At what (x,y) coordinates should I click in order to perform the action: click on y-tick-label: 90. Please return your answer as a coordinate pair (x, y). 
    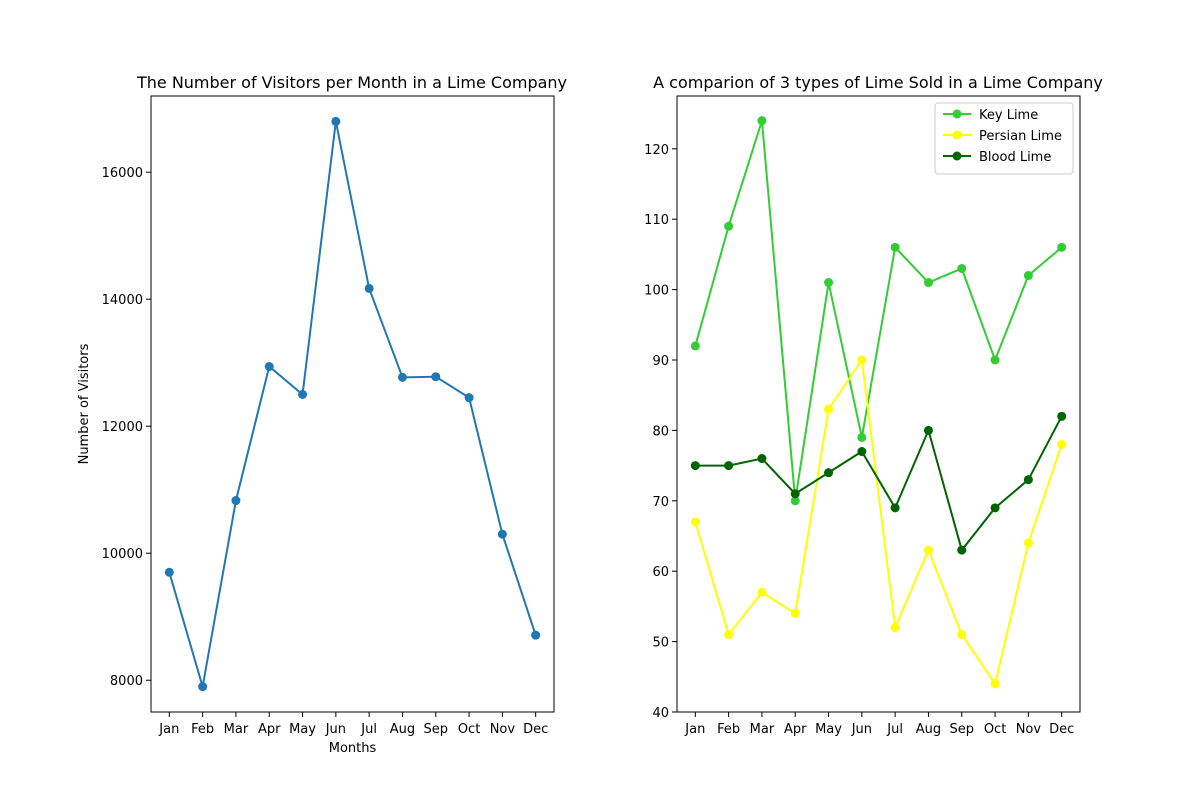
    Looking at the image, I should click on (660, 361).